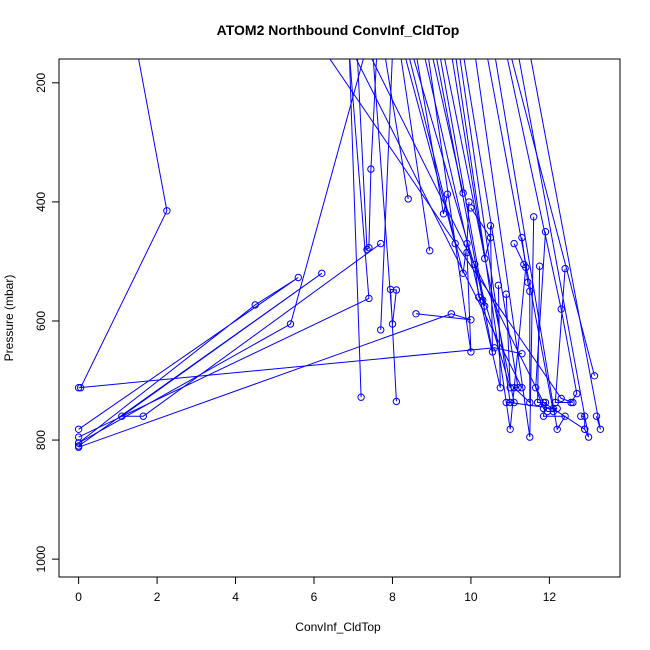 The width and height of the screenshot is (650, 650). I want to click on x-tick-label: 12, so click(550, 597).